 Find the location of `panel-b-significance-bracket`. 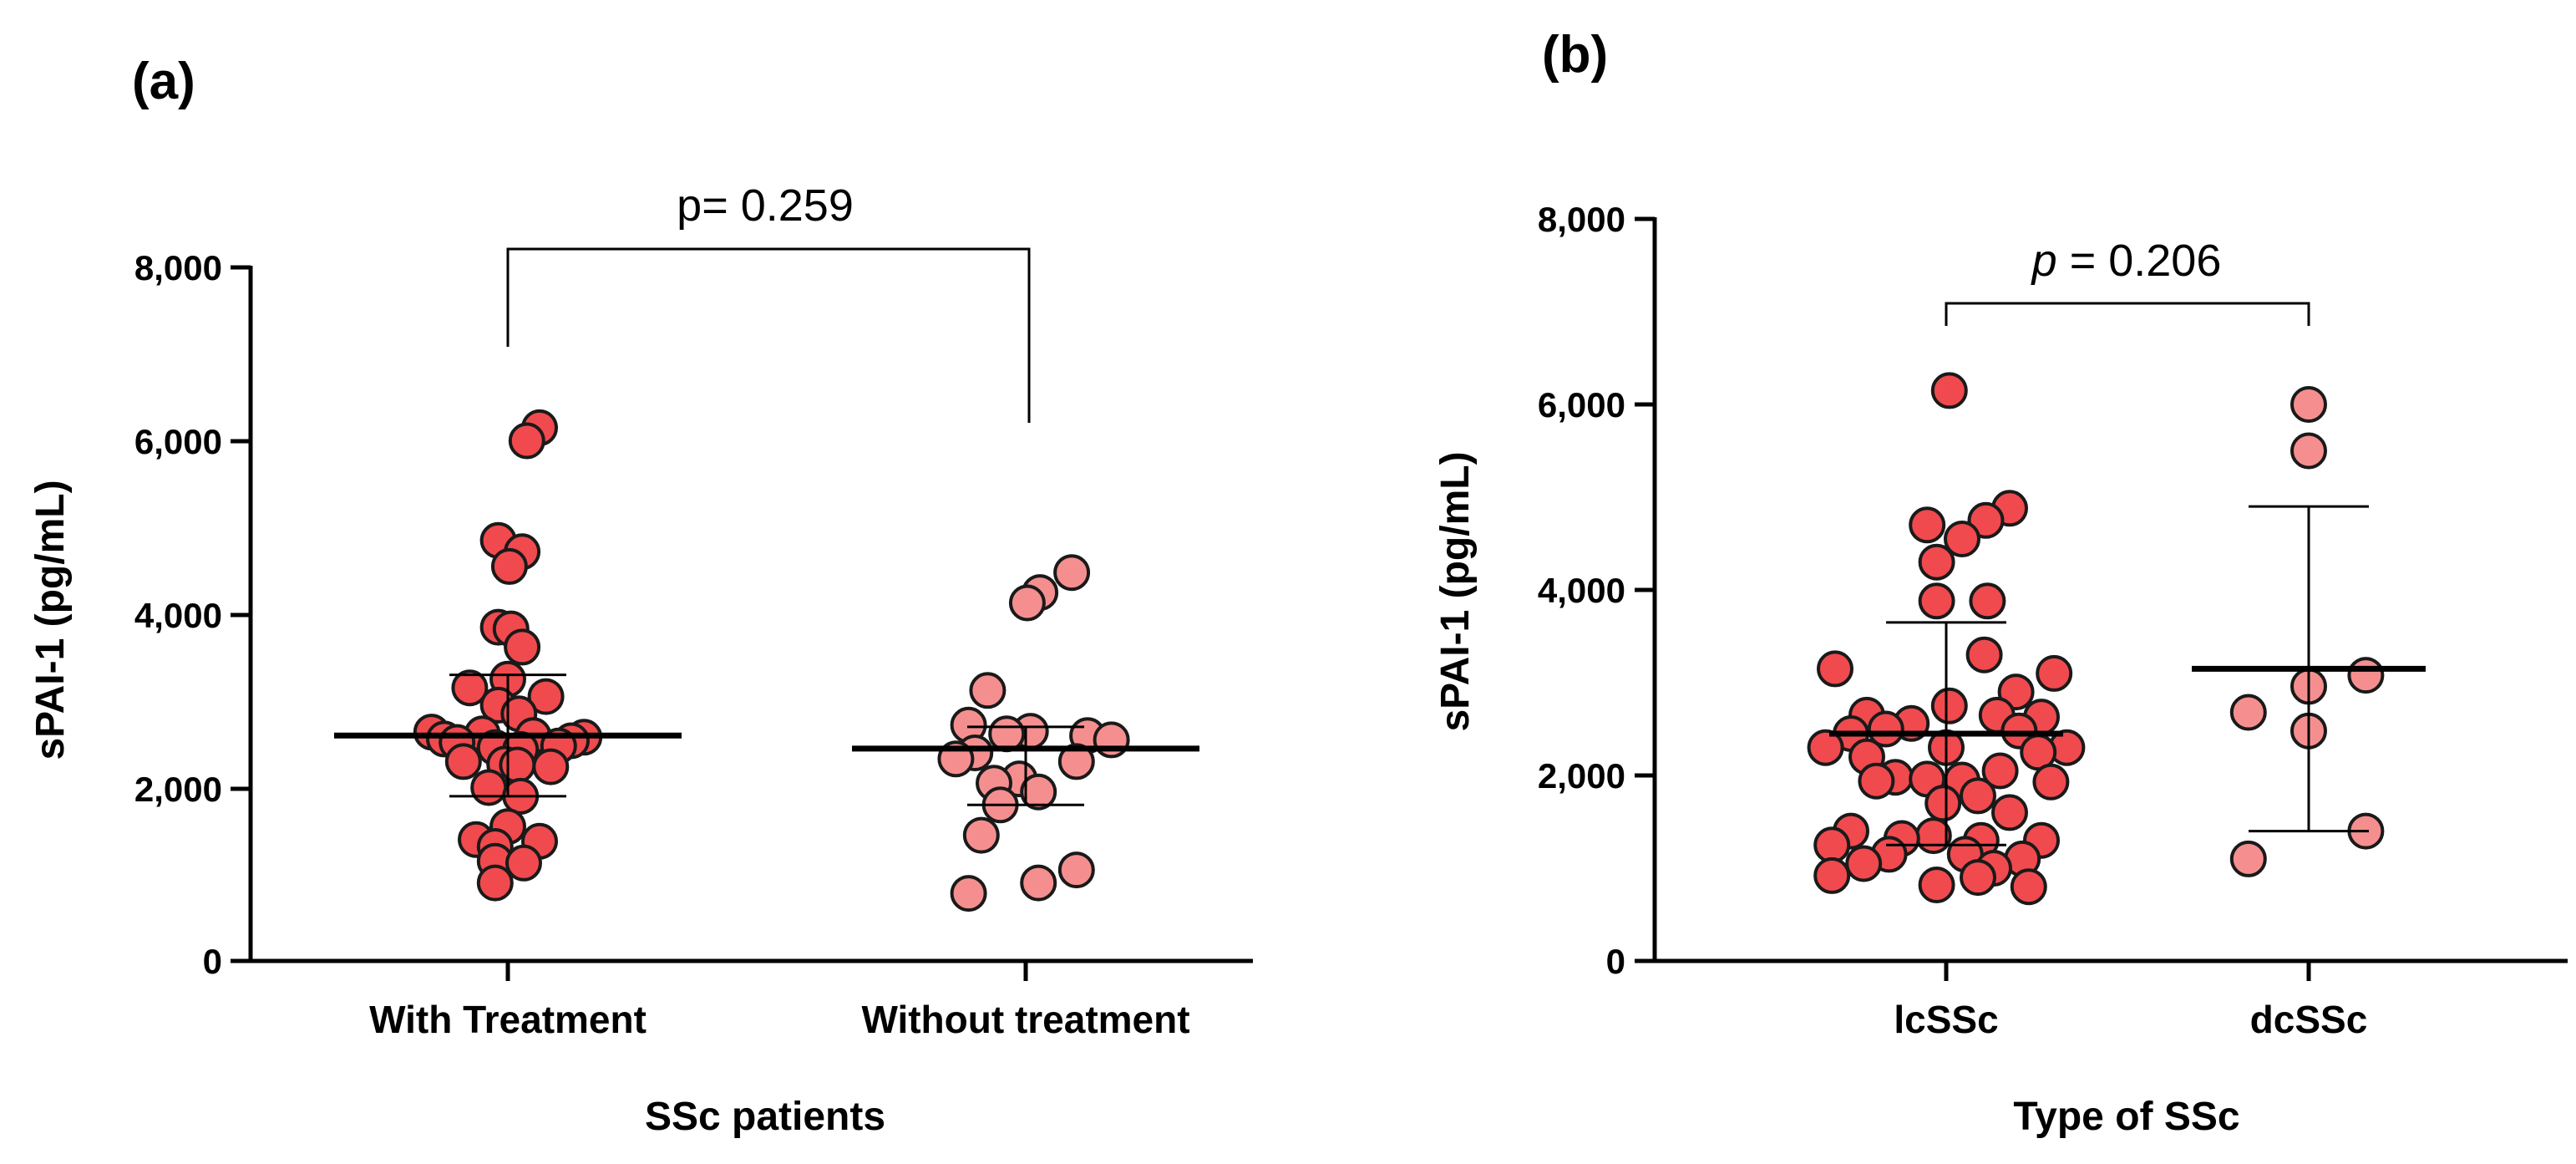

panel-b-significance-bracket is located at coordinates (2127, 314).